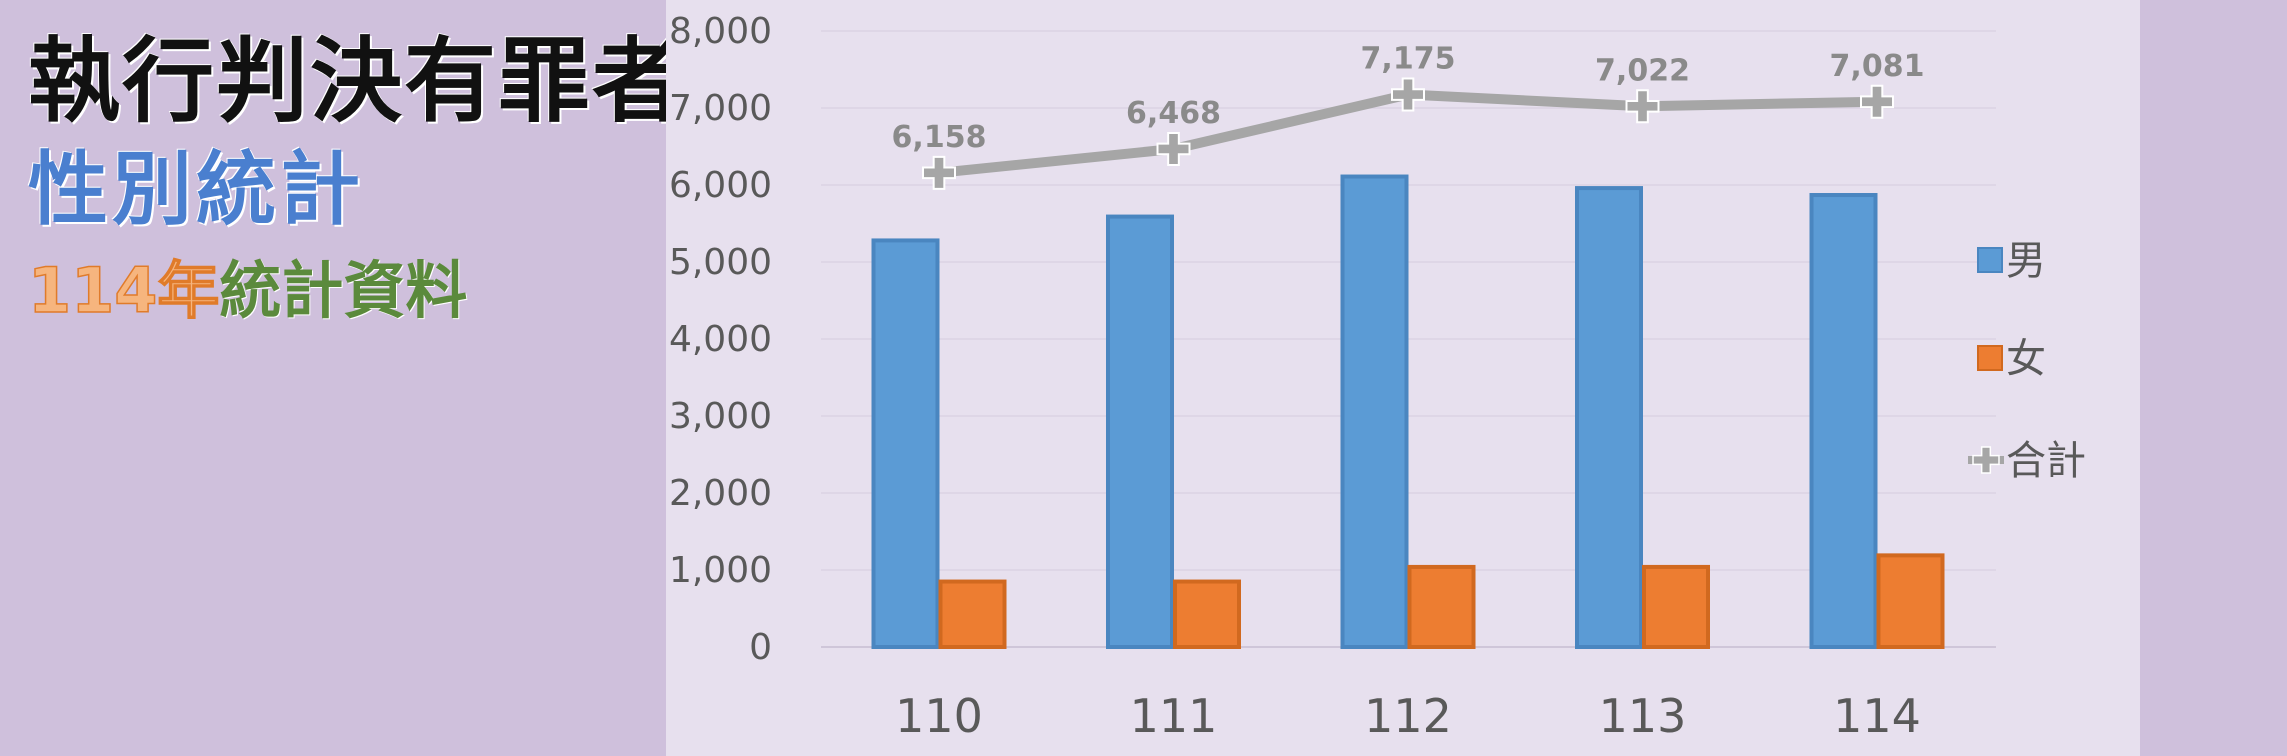  I want to click on x-tick-label: 114, so click(1877, 716).